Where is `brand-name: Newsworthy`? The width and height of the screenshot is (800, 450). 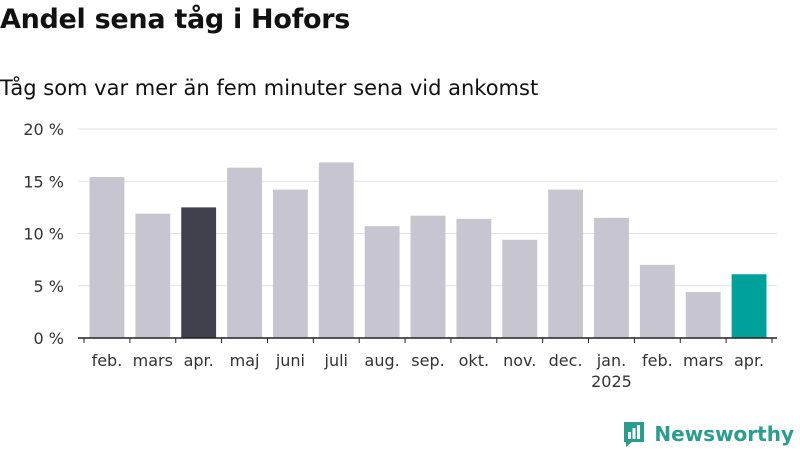 brand-name: Newsworthy is located at coordinates (724, 434).